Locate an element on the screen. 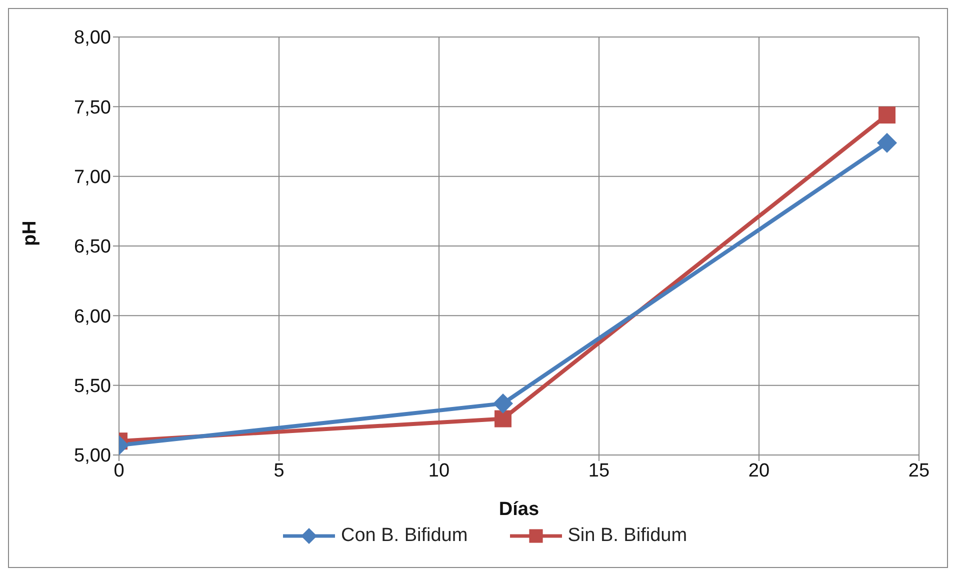  x-tick-label: 25 is located at coordinates (919, 471).